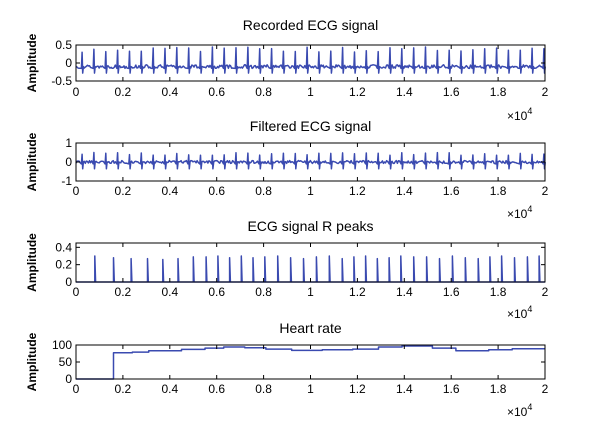 The width and height of the screenshot is (589, 431). What do you see at coordinates (310, 328) in the screenshot?
I see `chart-title: Heart rate` at bounding box center [310, 328].